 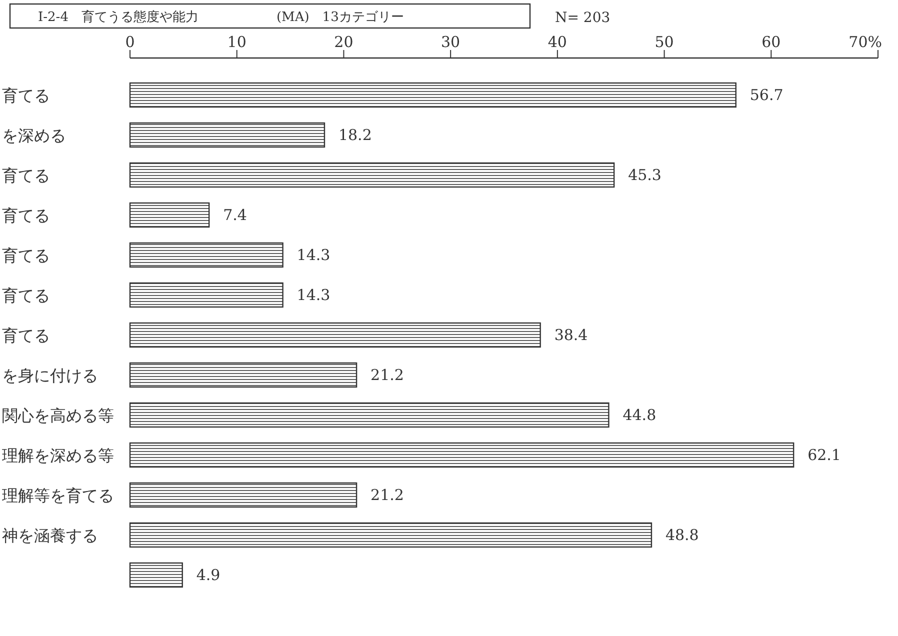 What do you see at coordinates (130, 42) in the screenshot?
I see `x-tick-label: 0` at bounding box center [130, 42].